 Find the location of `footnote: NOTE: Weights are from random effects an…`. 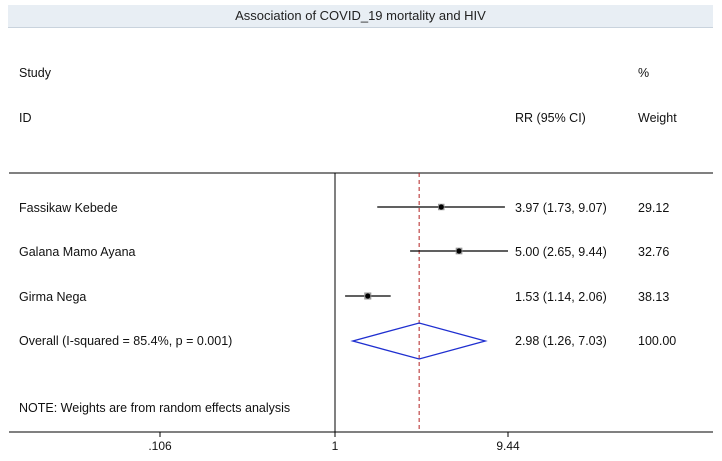

footnote: NOTE: Weights are from random effects an… is located at coordinates (154, 408).